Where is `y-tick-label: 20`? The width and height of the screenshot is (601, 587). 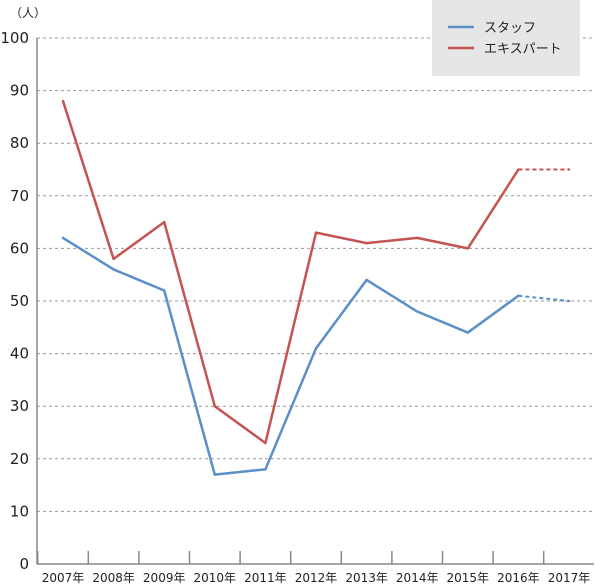 y-tick-label: 20 is located at coordinates (19, 459).